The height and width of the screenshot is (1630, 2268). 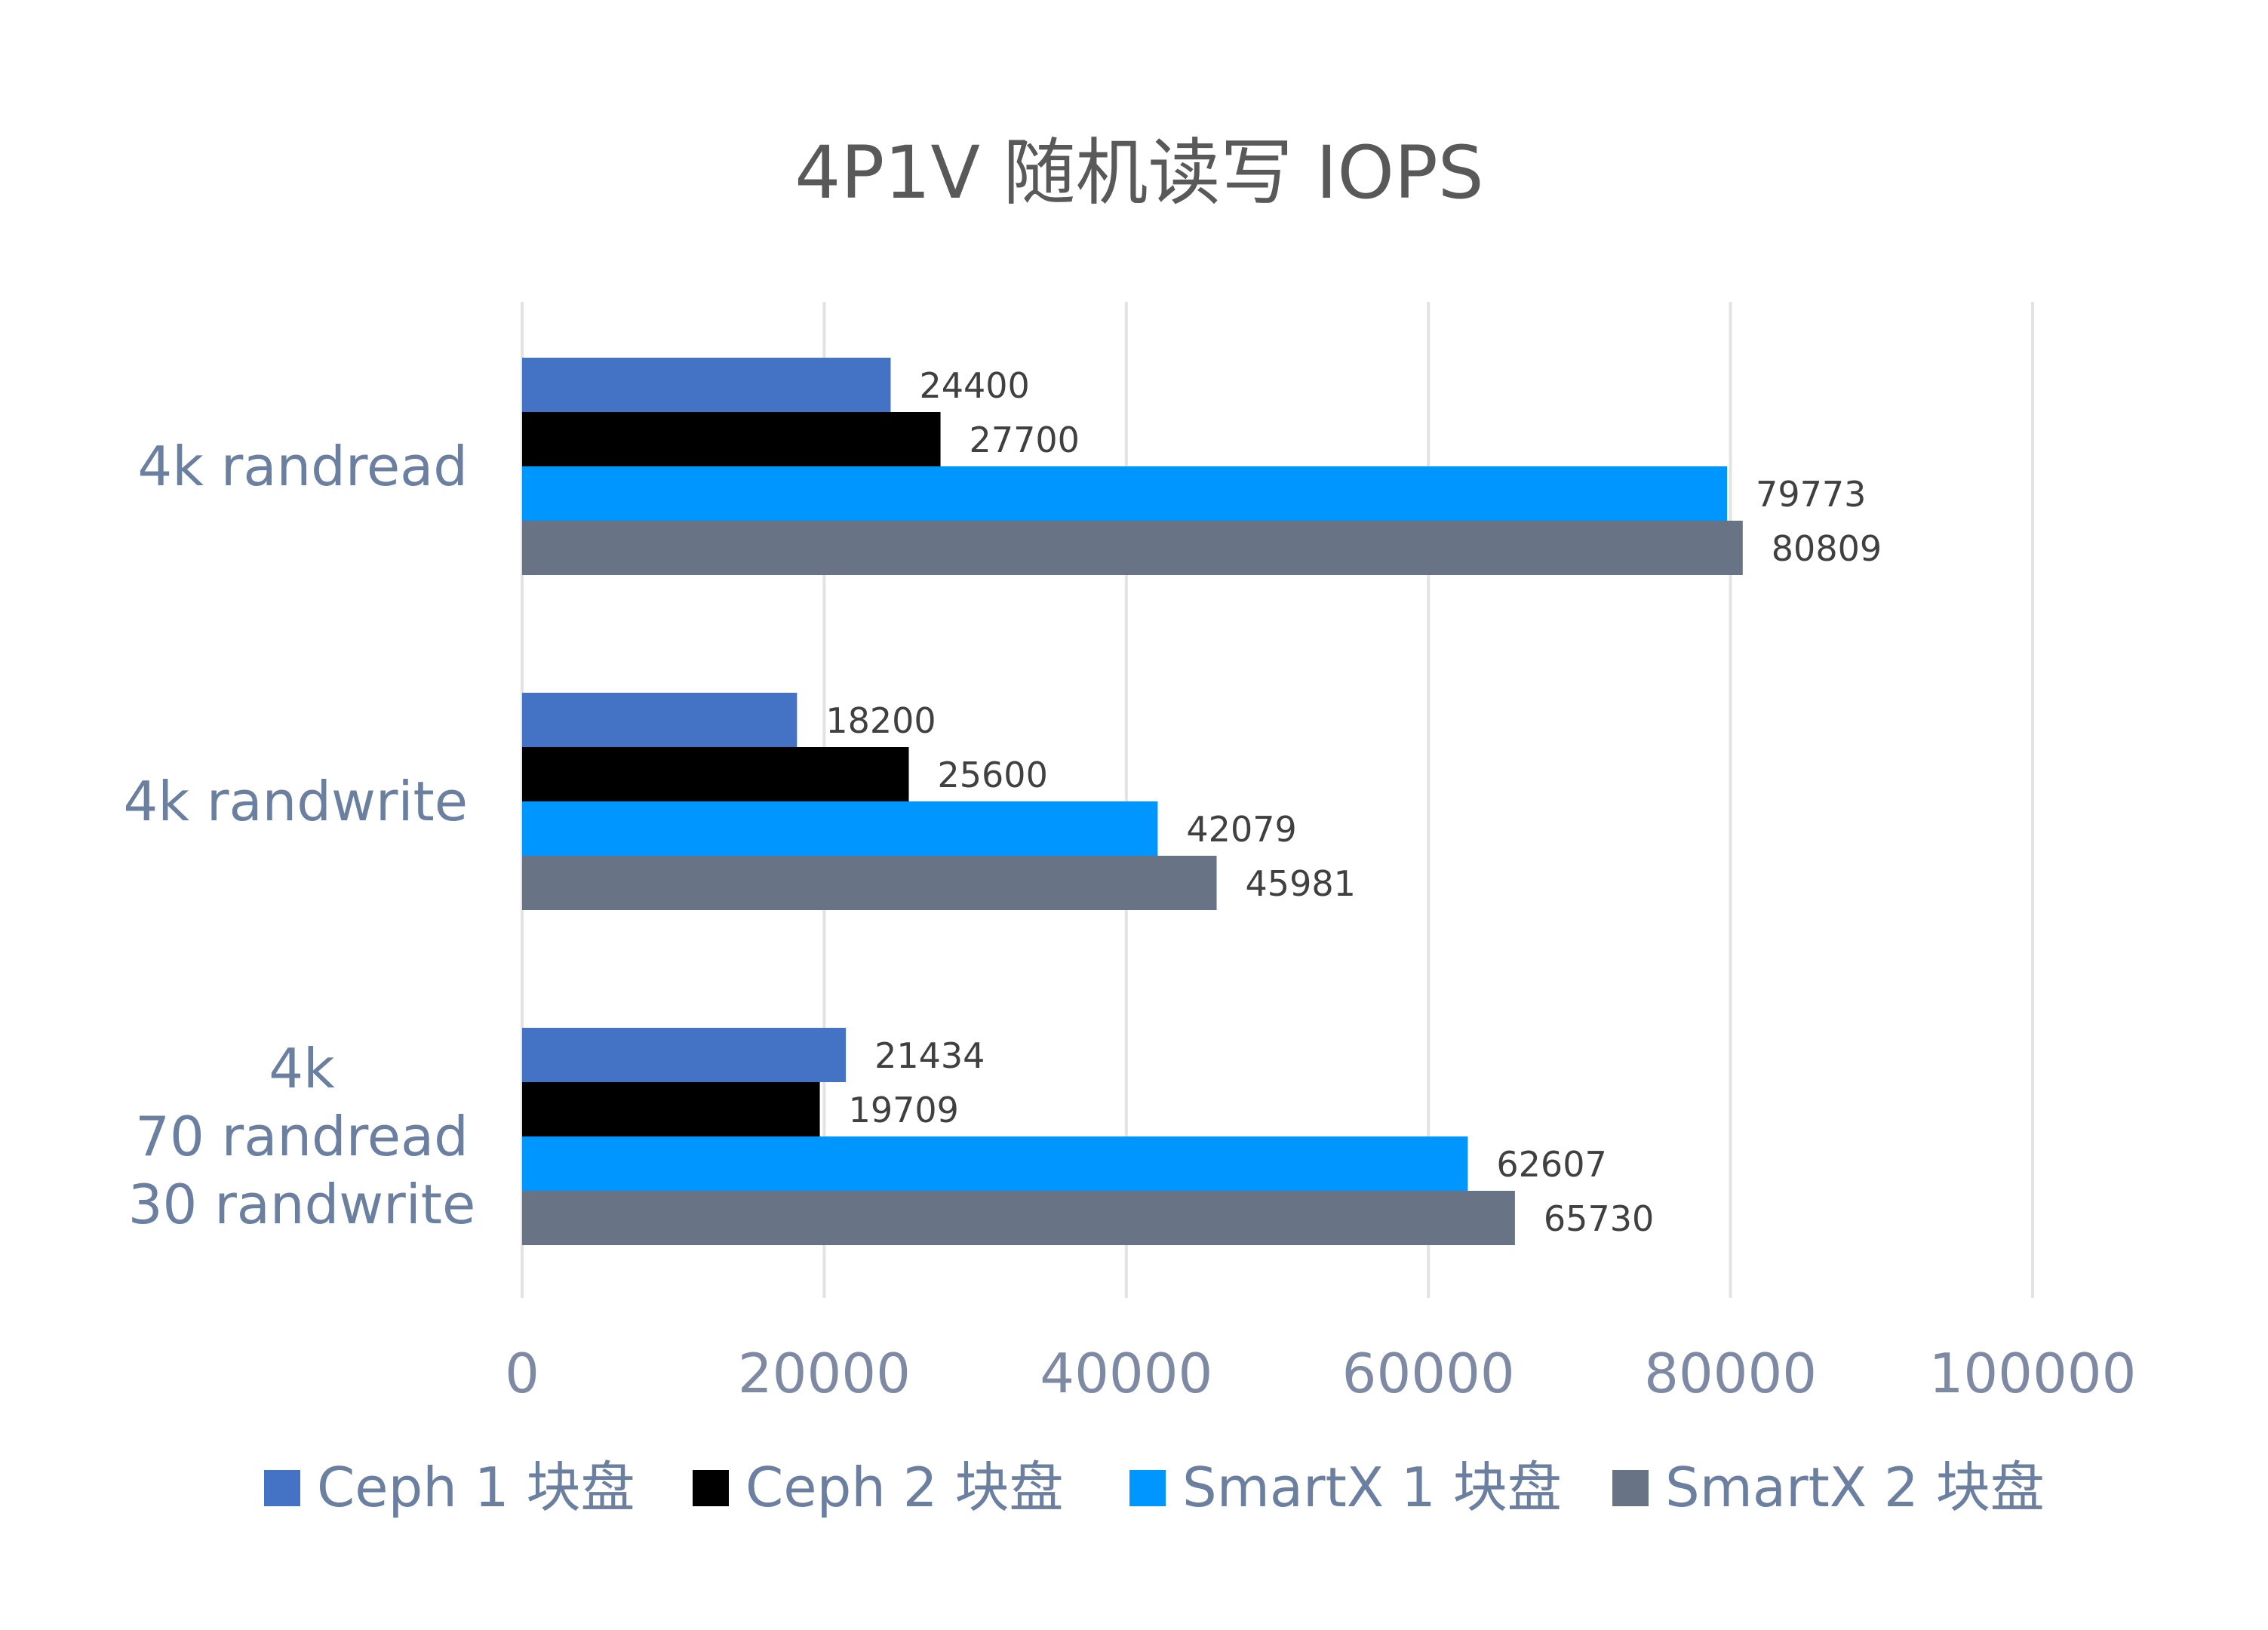 What do you see at coordinates (1428, 1373) in the screenshot?
I see `x-tick-label: 60000` at bounding box center [1428, 1373].